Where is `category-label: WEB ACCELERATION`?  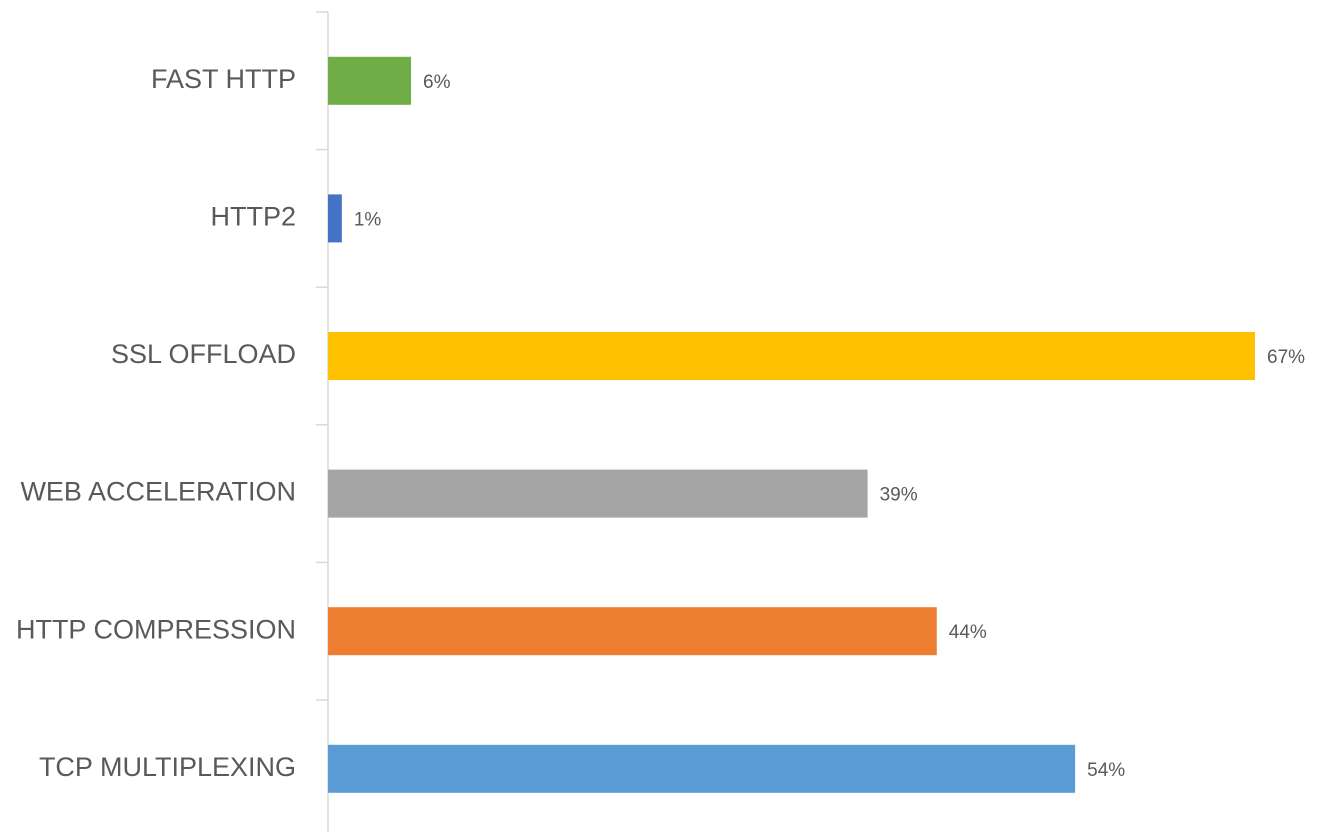 category-label: WEB ACCELERATION is located at coordinates (158, 492).